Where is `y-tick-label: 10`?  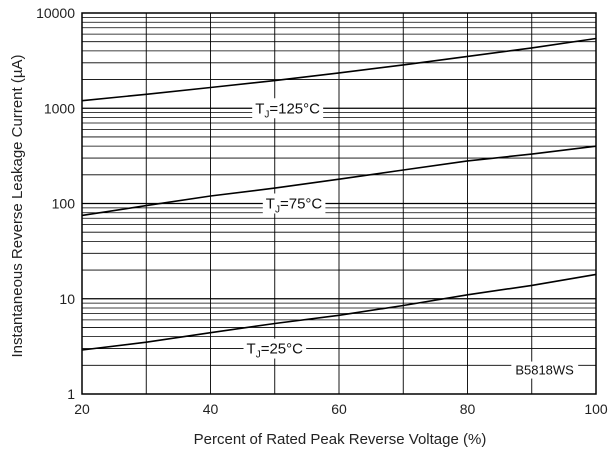
y-tick-label: 10 is located at coordinates (67, 299).